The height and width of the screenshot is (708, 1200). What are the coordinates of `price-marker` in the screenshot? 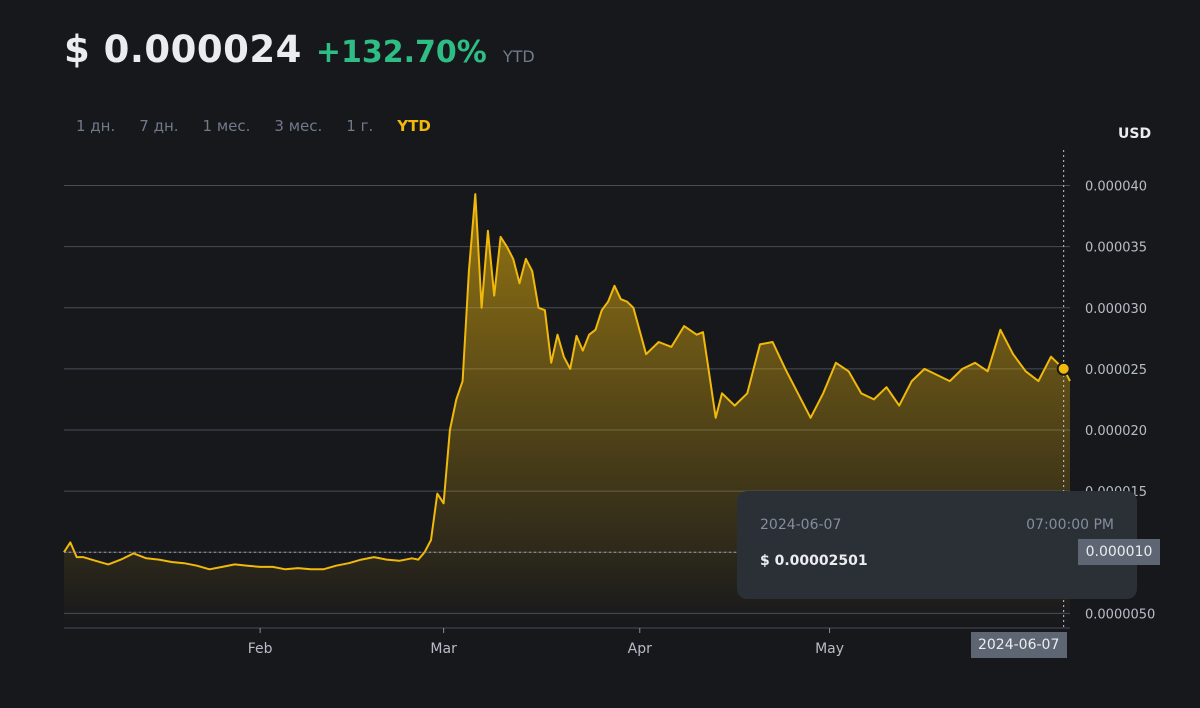 It's located at (1063, 368).